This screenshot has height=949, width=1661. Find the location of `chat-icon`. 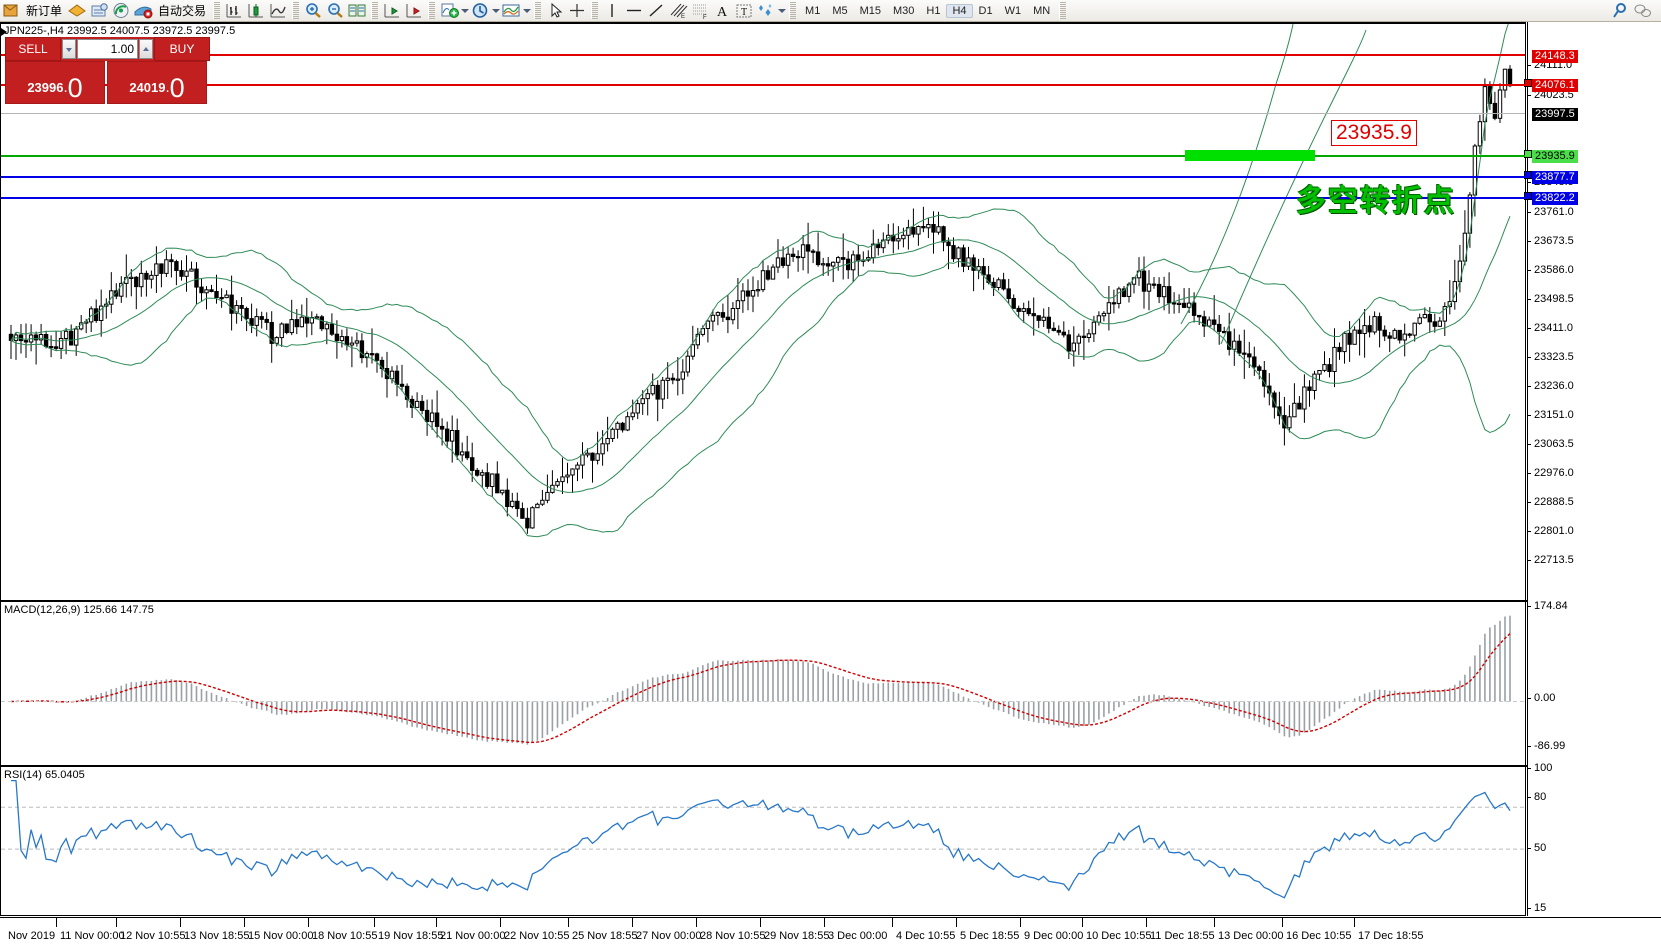

chat-icon is located at coordinates (1642, 10).